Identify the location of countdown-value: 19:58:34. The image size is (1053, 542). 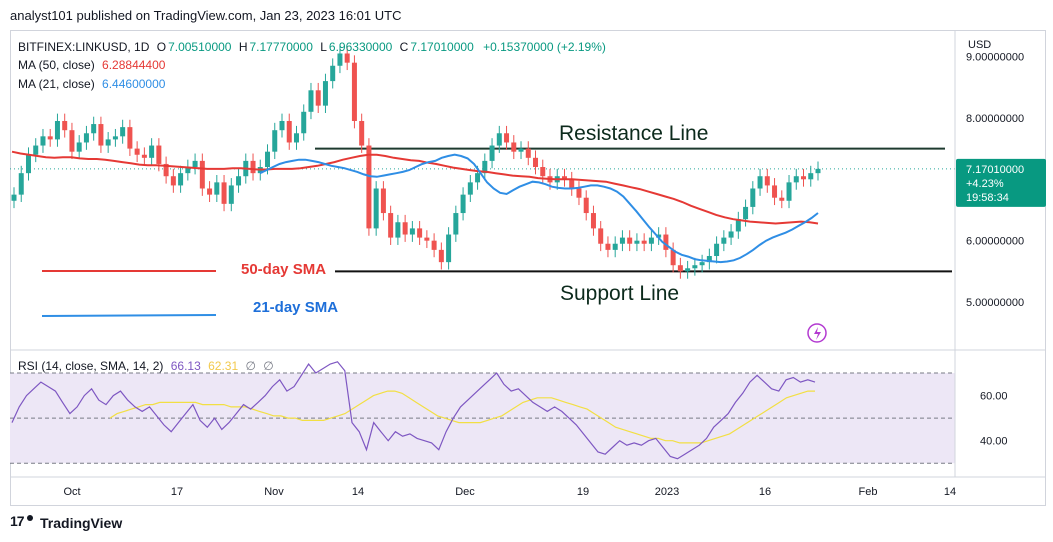
(987, 198).